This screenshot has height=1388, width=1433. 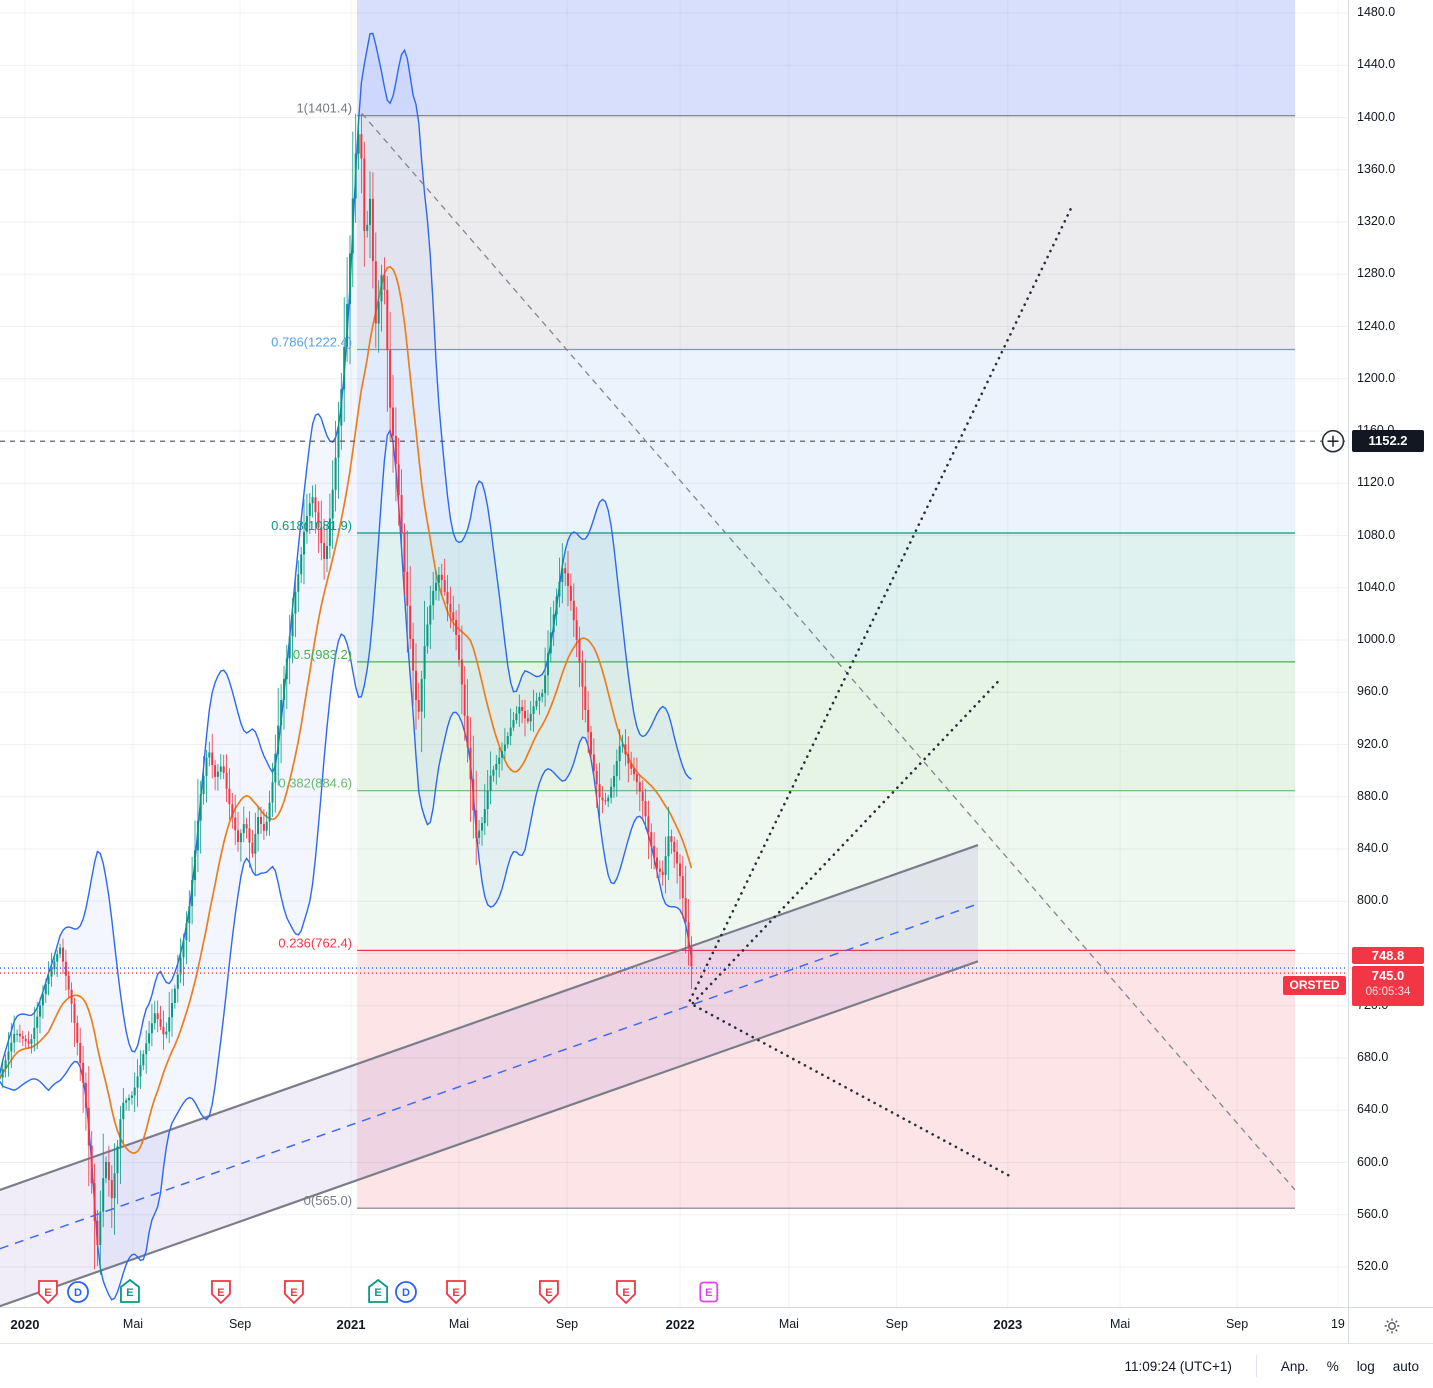 What do you see at coordinates (1373, 1057) in the screenshot?
I see `price-tick: 680.0` at bounding box center [1373, 1057].